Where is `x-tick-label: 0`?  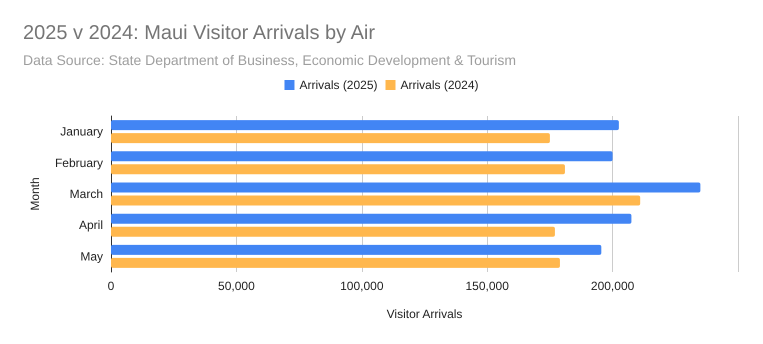 x-tick-label: 0 is located at coordinates (111, 286).